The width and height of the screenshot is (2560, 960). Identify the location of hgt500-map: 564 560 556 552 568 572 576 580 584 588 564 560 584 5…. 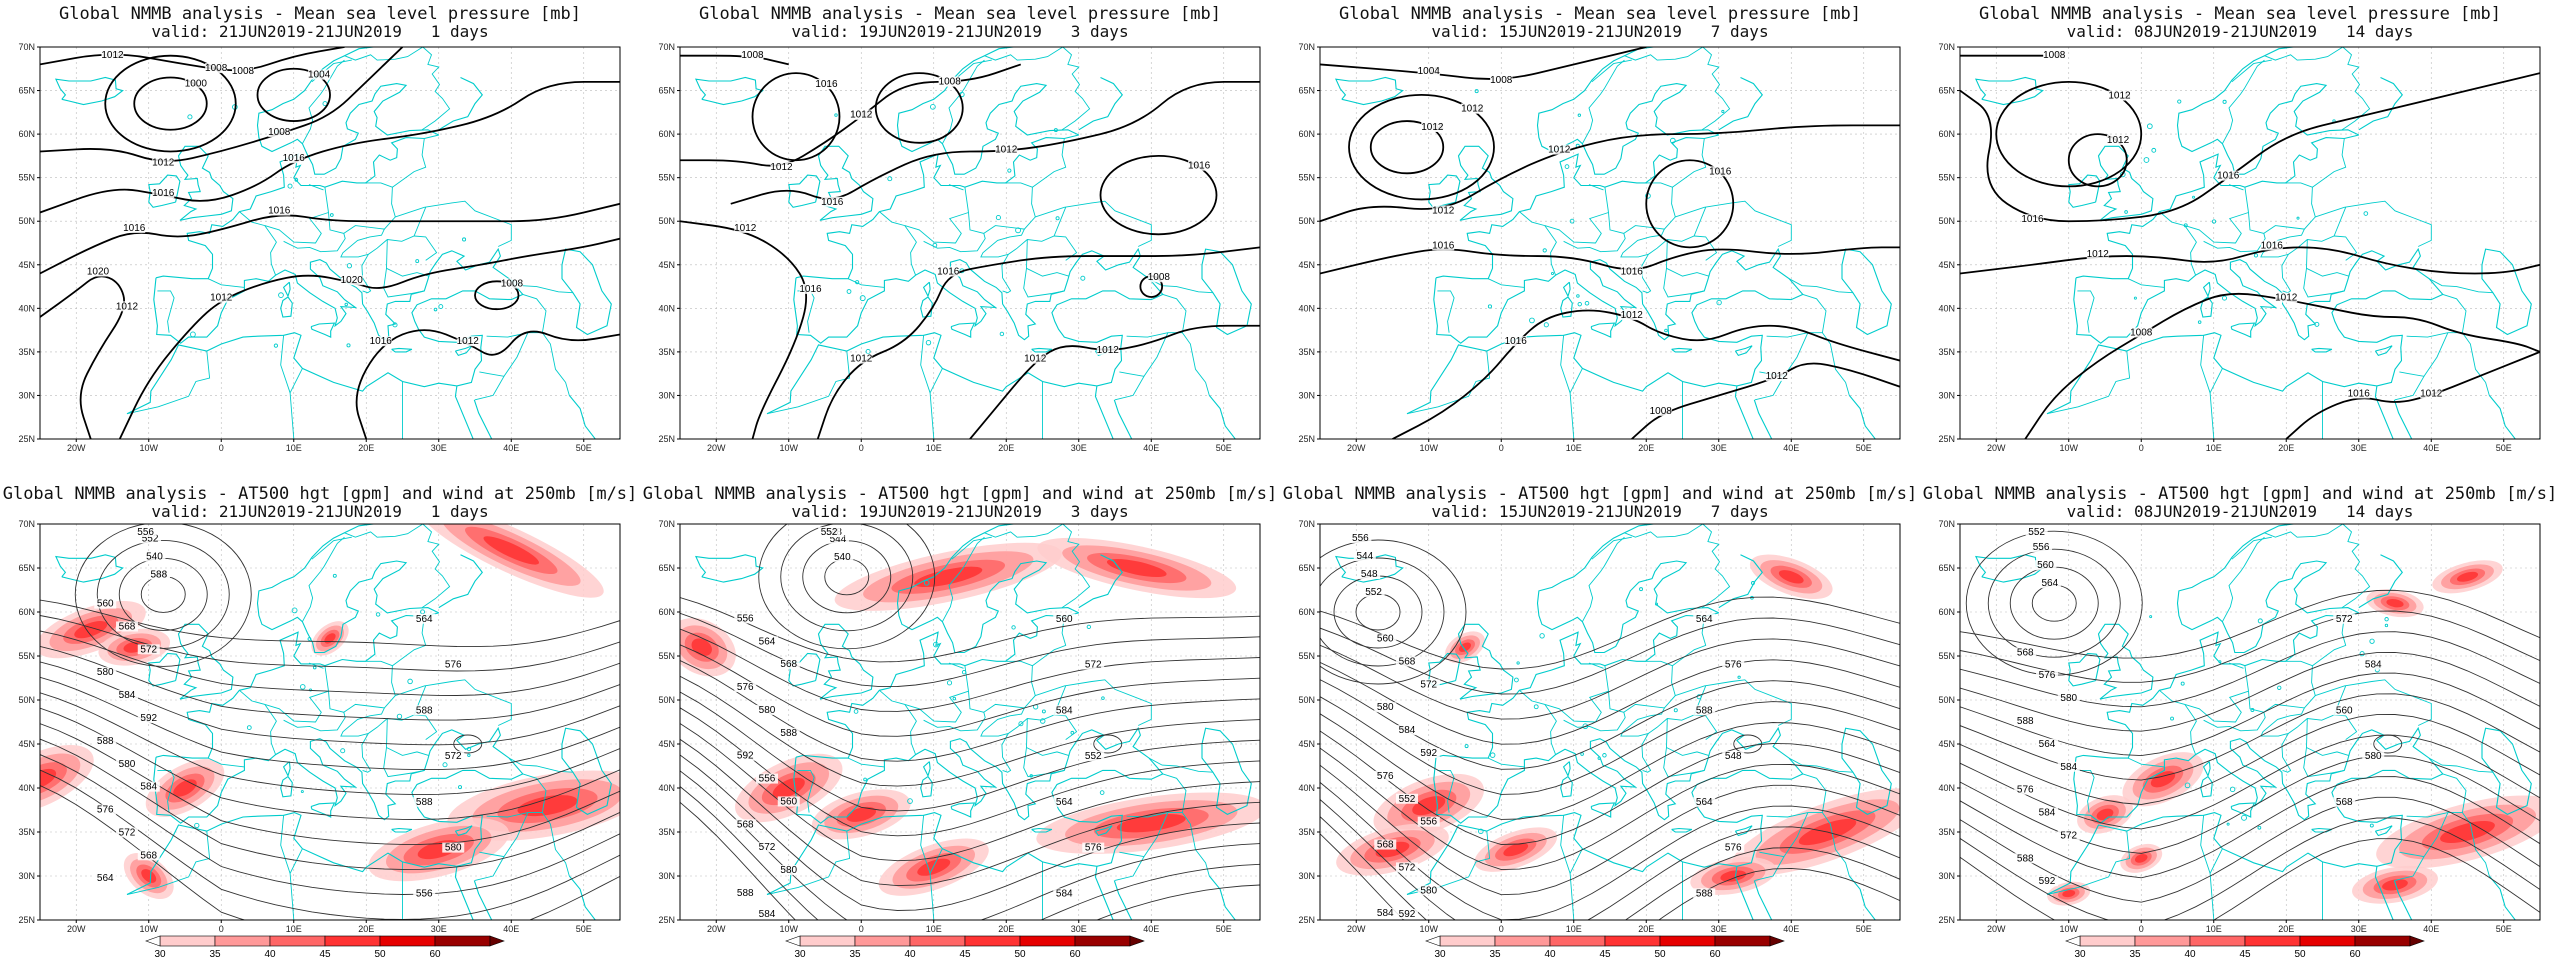
(2239, 739).